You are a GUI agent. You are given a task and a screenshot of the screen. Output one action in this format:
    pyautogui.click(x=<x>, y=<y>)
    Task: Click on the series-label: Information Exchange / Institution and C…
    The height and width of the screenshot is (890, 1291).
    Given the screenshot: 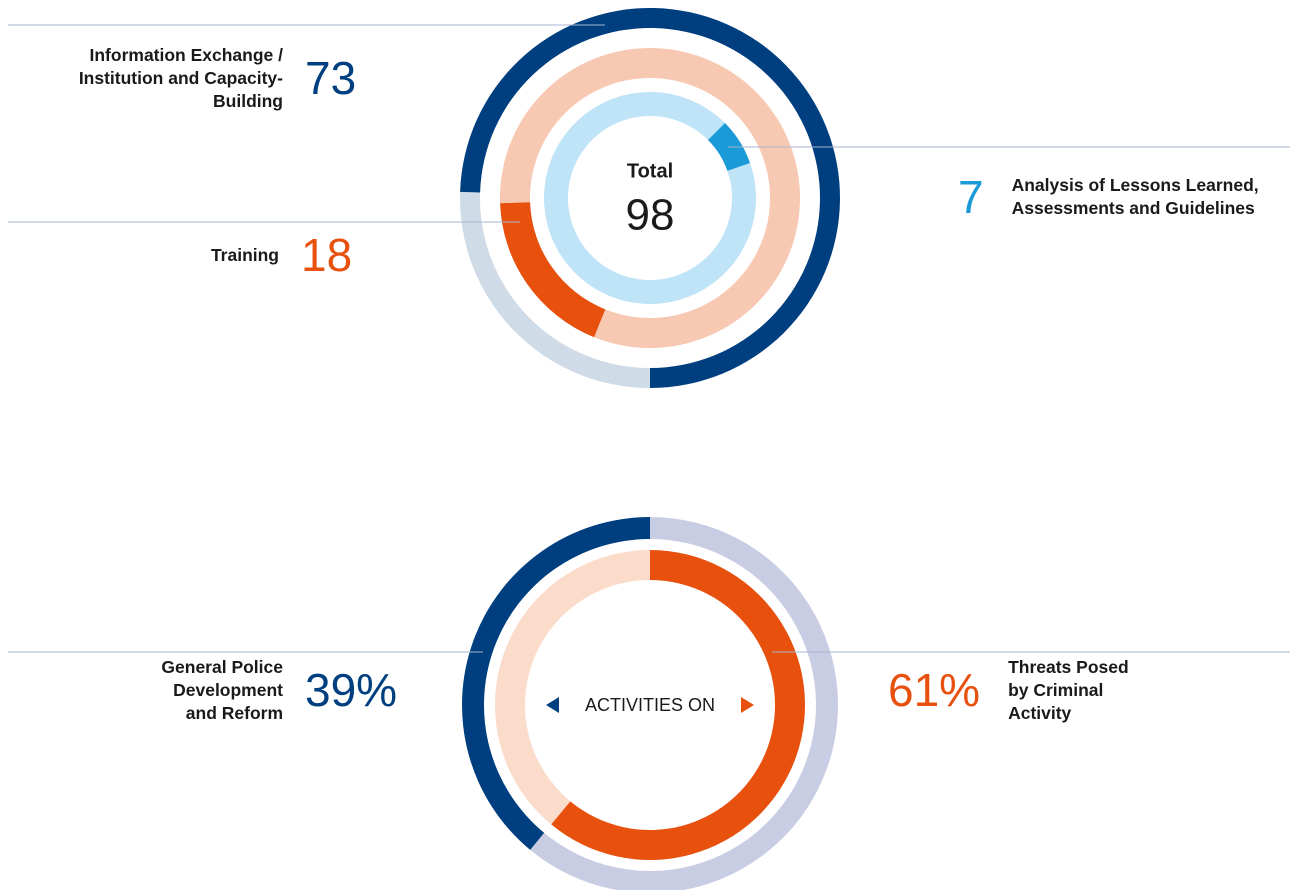 What is the action you would take?
    pyautogui.click(x=188, y=78)
    